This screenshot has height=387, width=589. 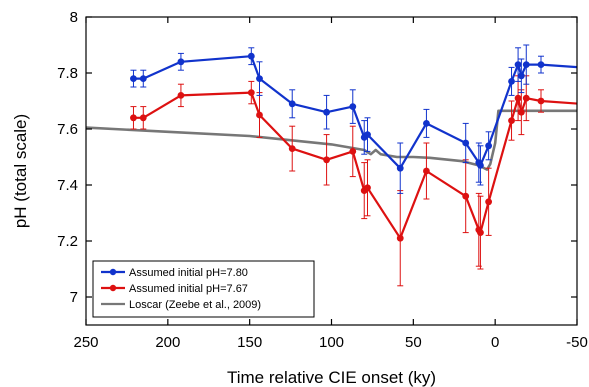 I want to click on y-tick-label: 7.8, so click(x=67, y=73).